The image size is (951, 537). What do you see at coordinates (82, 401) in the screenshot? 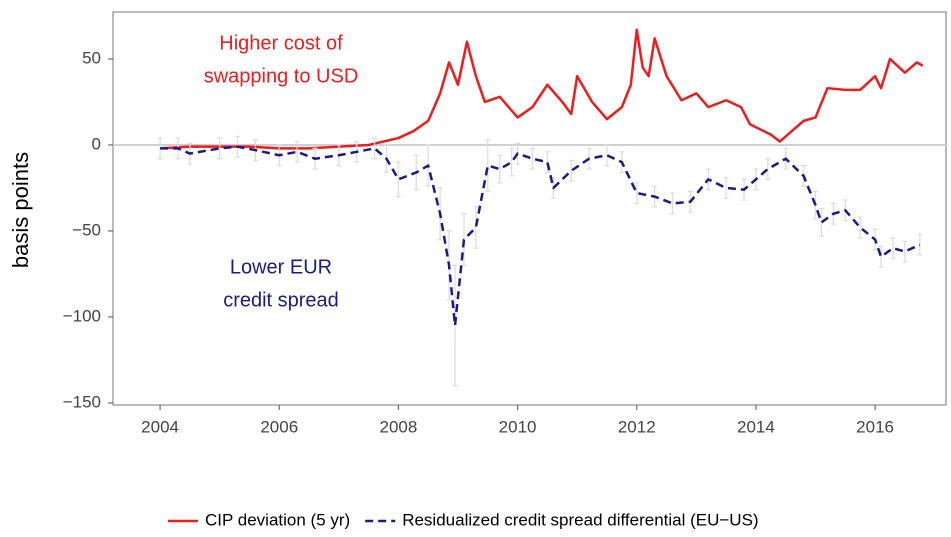
I see `y-tick-label: −150` at bounding box center [82, 401].